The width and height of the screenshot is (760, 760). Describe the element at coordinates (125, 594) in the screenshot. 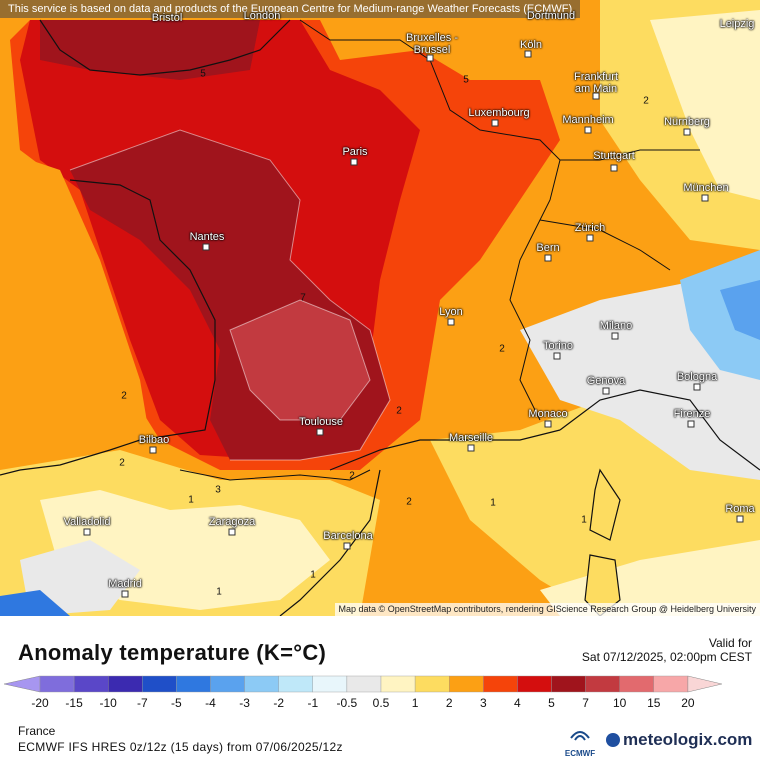

I see `marker-madrid` at that location.